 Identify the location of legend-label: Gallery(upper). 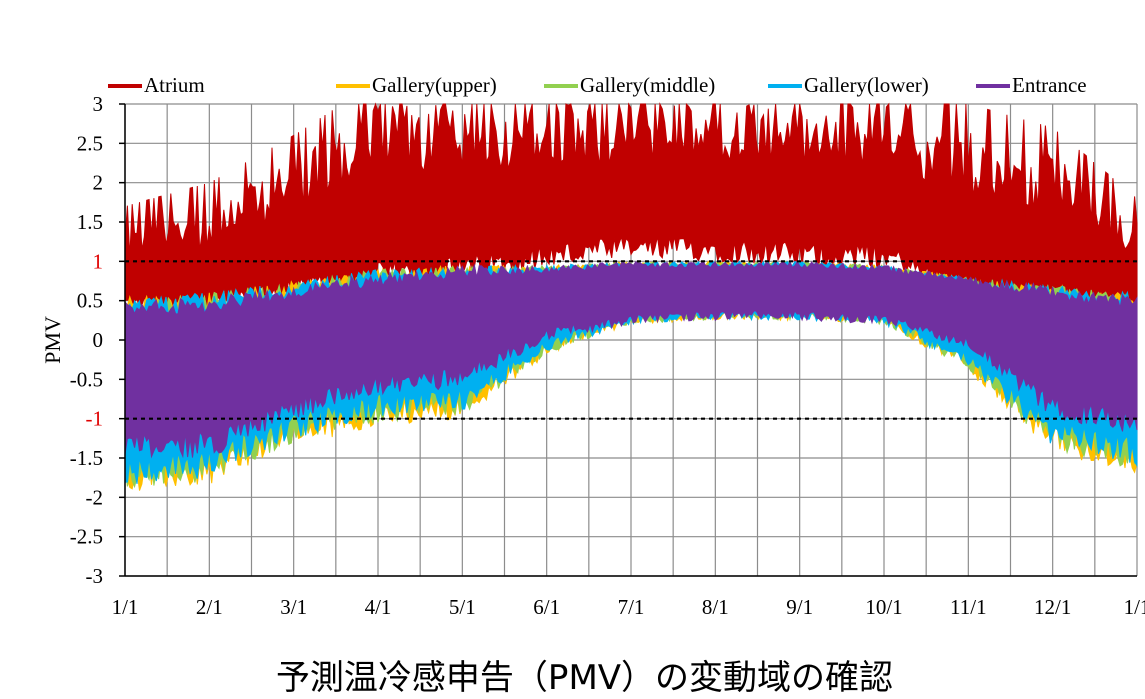
(434, 85).